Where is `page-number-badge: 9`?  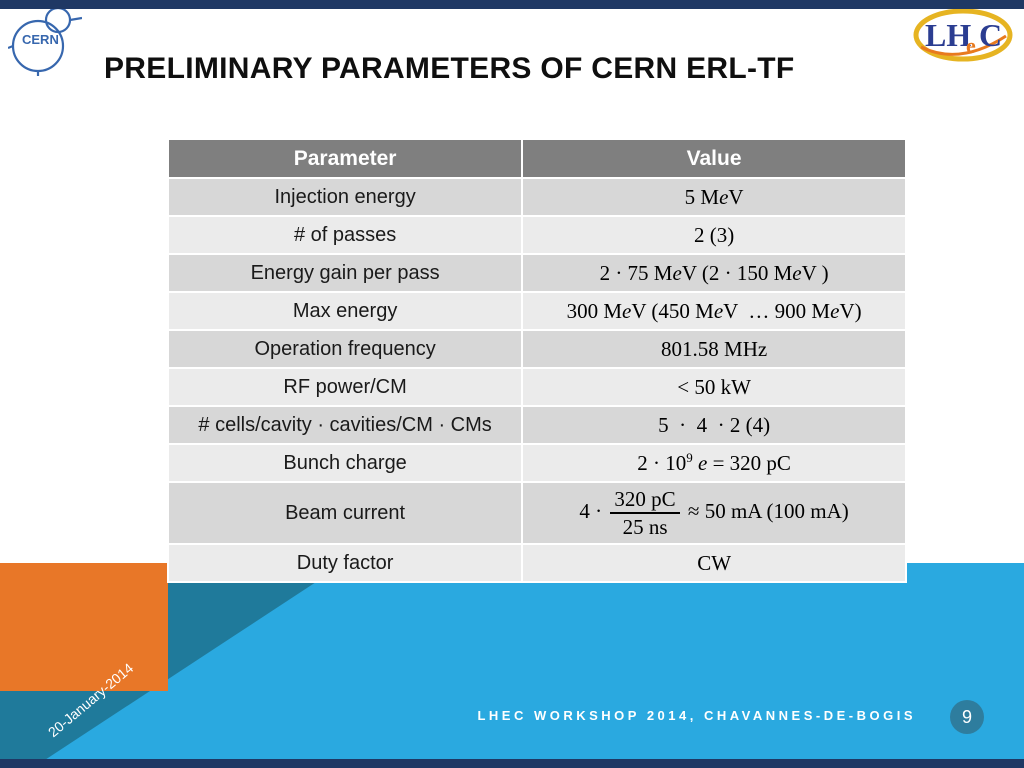 page-number-badge: 9 is located at coordinates (967, 717).